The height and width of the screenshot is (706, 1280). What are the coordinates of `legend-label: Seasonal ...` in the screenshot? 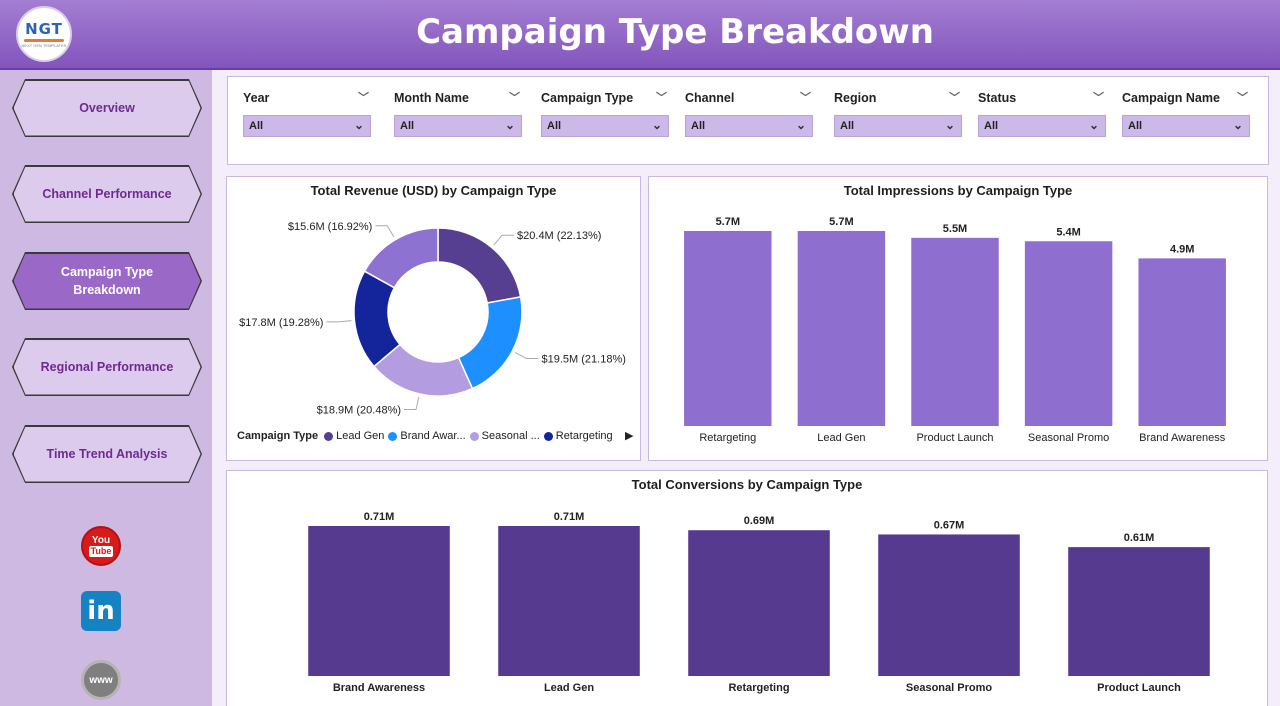 It's located at (510, 436).